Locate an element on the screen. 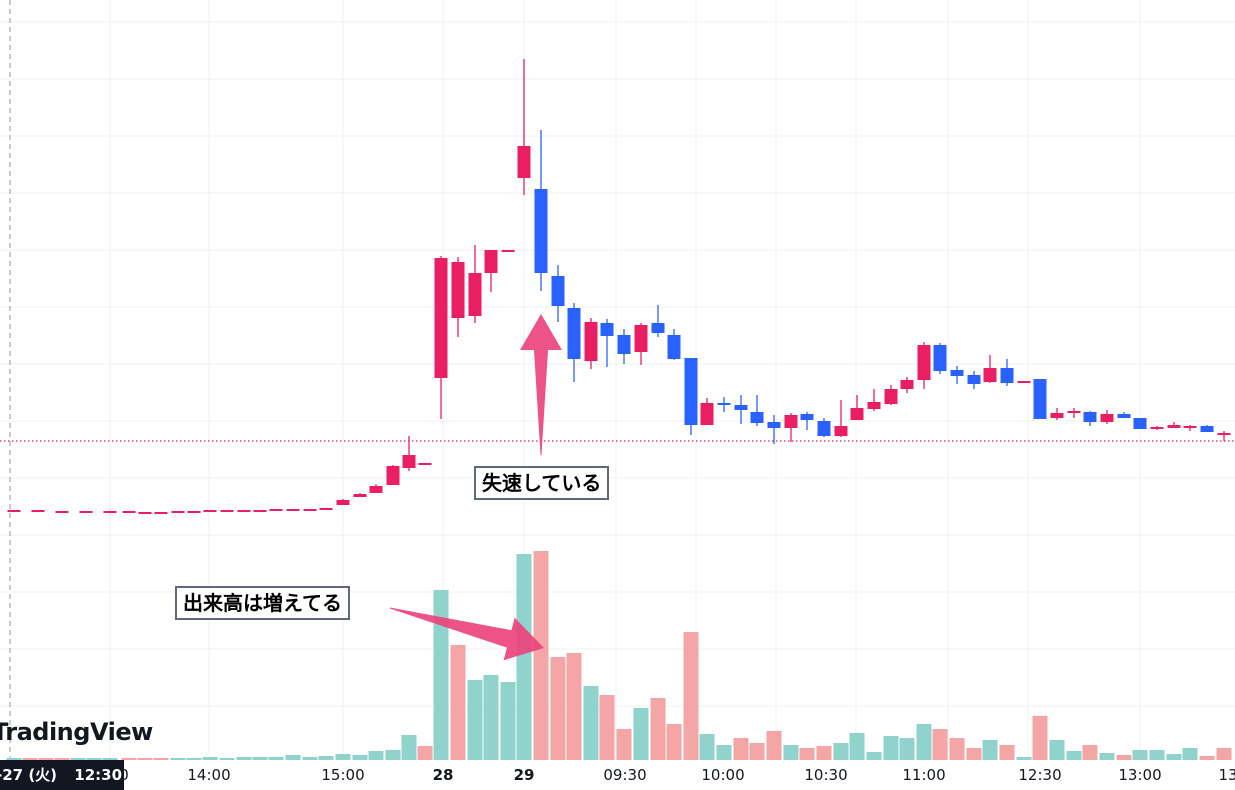 Image resolution: width=1235 pixels, height=790 pixels. arrow-icon is located at coordinates (466, 634).